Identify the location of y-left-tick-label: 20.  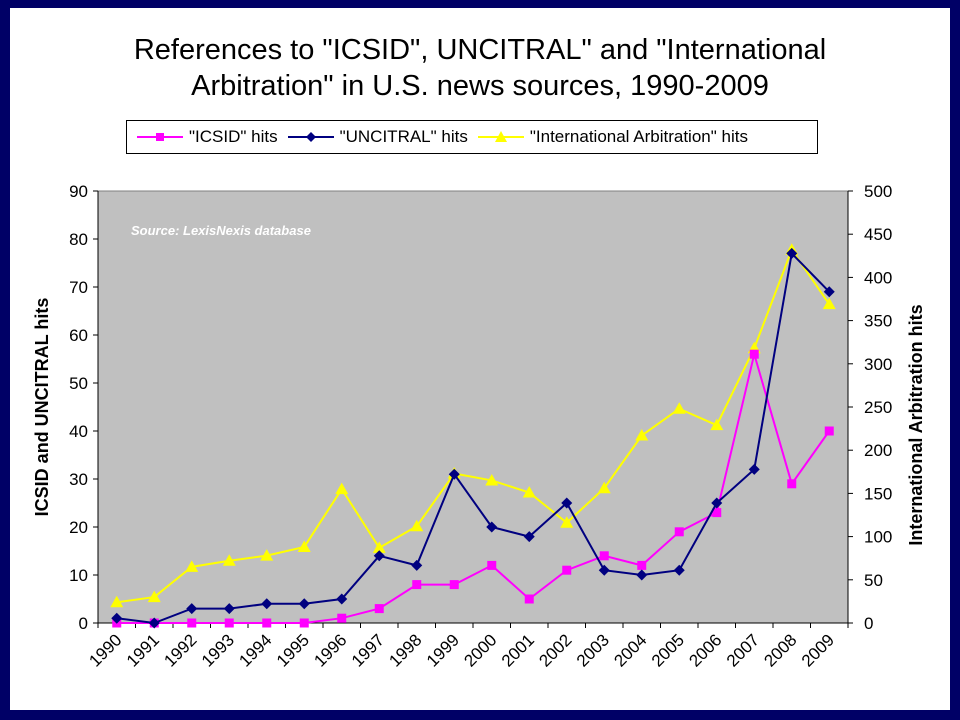
(78, 527).